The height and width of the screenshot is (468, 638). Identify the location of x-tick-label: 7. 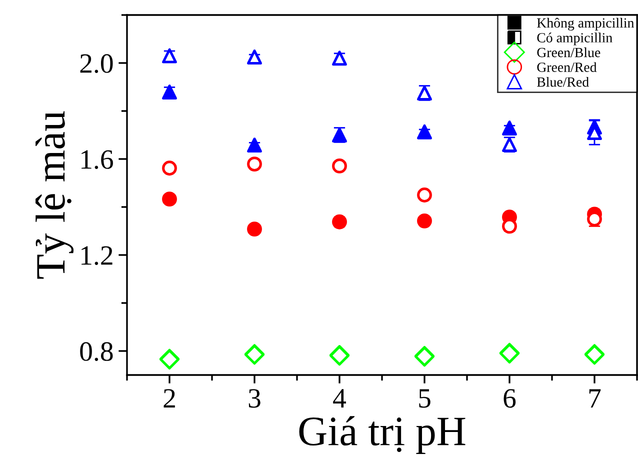
(595, 398).